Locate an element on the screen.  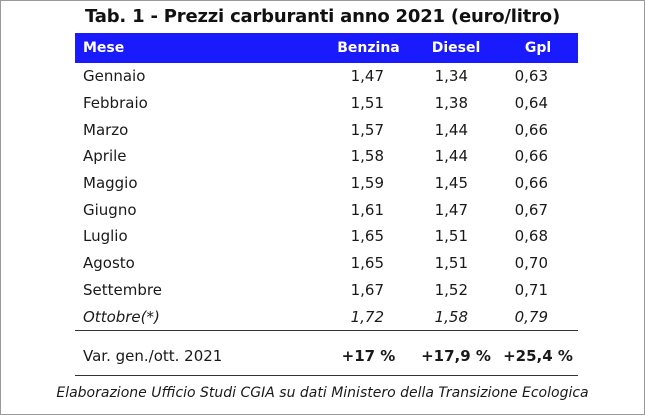
table-row: Aprile 1,58 1,44 0,66 is located at coordinates (326, 156).